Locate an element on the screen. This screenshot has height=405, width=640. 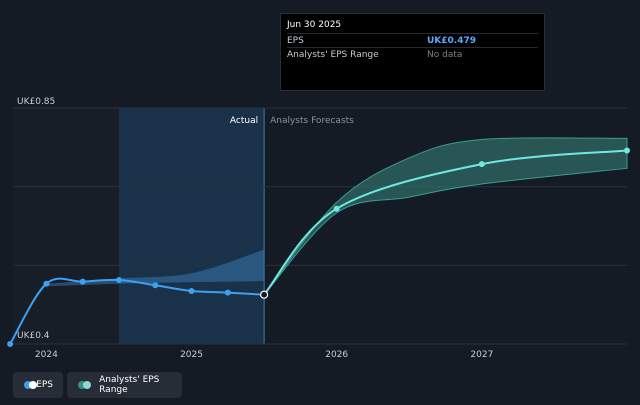
y-axis-top-label: UK£0.85 is located at coordinates (36, 102).